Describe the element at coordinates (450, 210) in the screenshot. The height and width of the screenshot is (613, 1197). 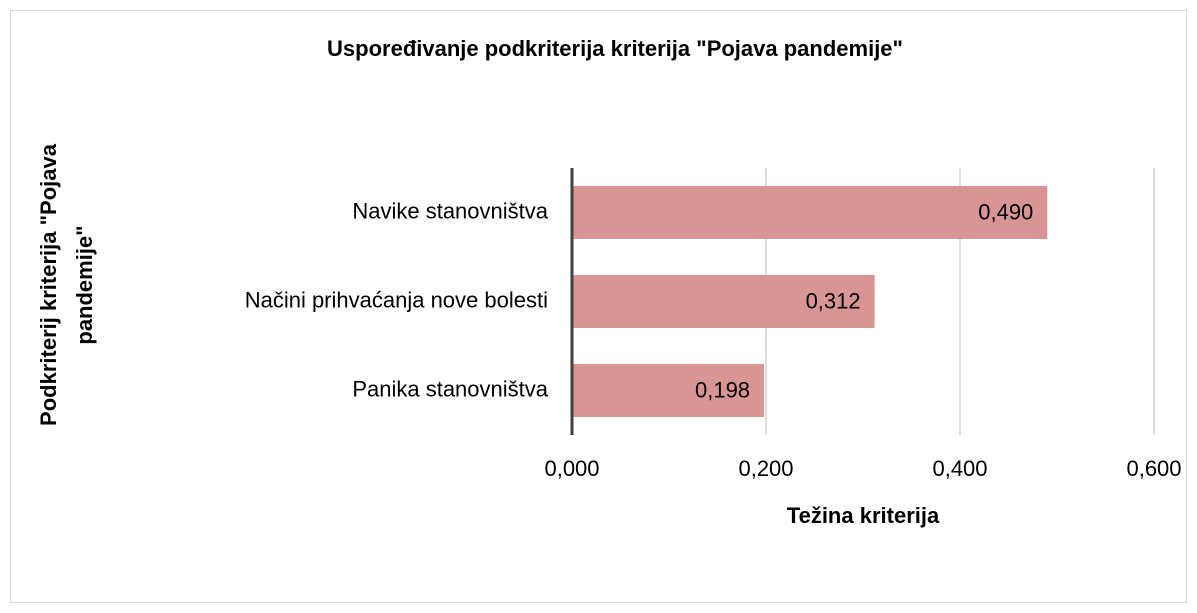
I see `y-tick-label: Navike stanovništva` at that location.